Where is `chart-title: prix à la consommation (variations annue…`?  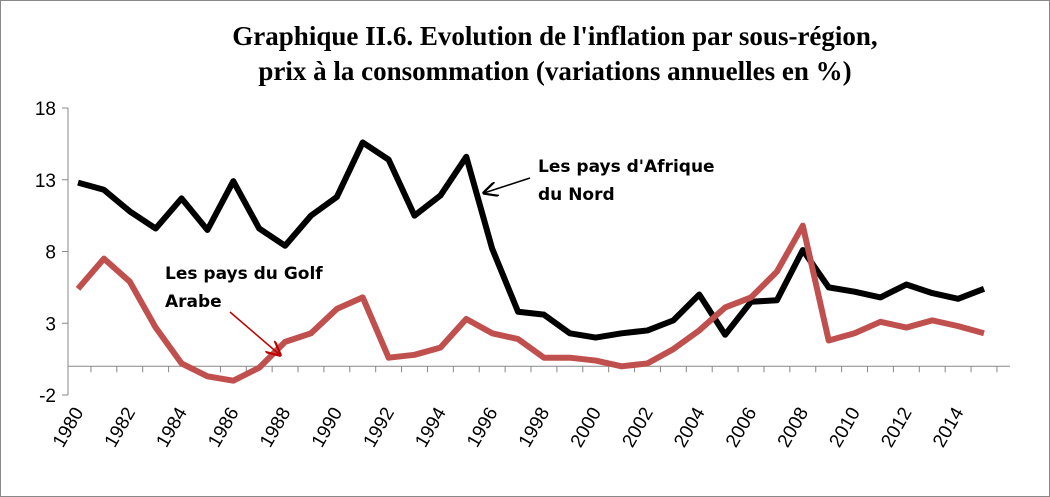
chart-title: prix à la consommation (variations annue… is located at coordinates (554, 71).